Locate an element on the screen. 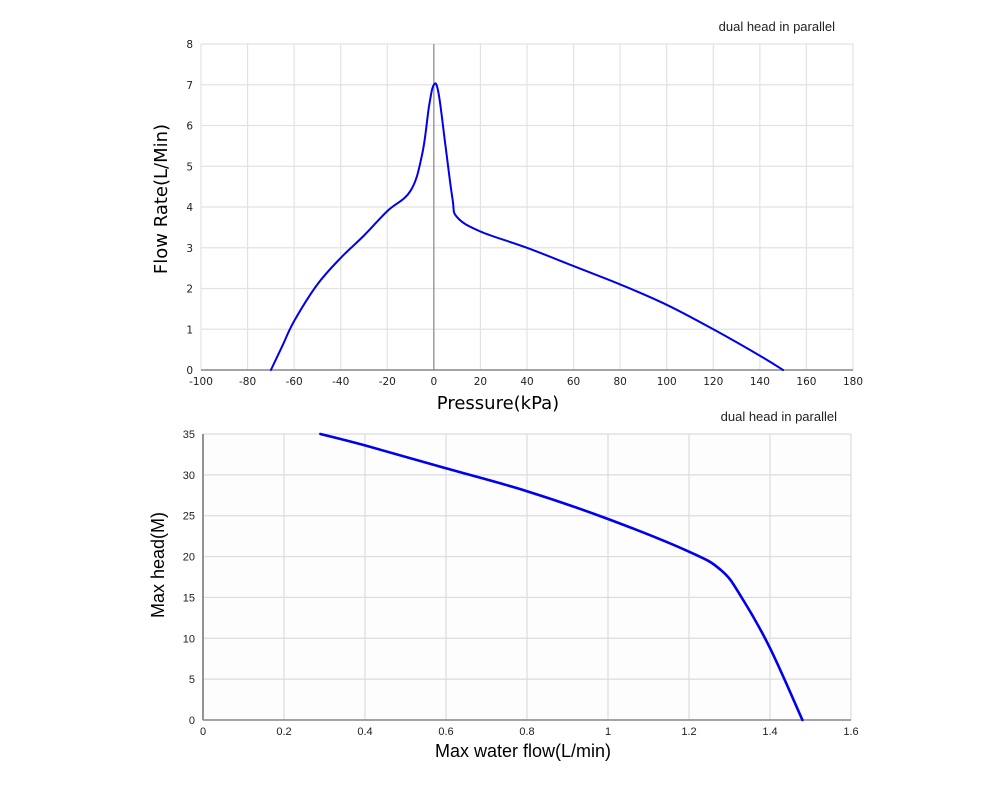 The image size is (1000, 800). y-tick-label: 3 is located at coordinates (189, 249).